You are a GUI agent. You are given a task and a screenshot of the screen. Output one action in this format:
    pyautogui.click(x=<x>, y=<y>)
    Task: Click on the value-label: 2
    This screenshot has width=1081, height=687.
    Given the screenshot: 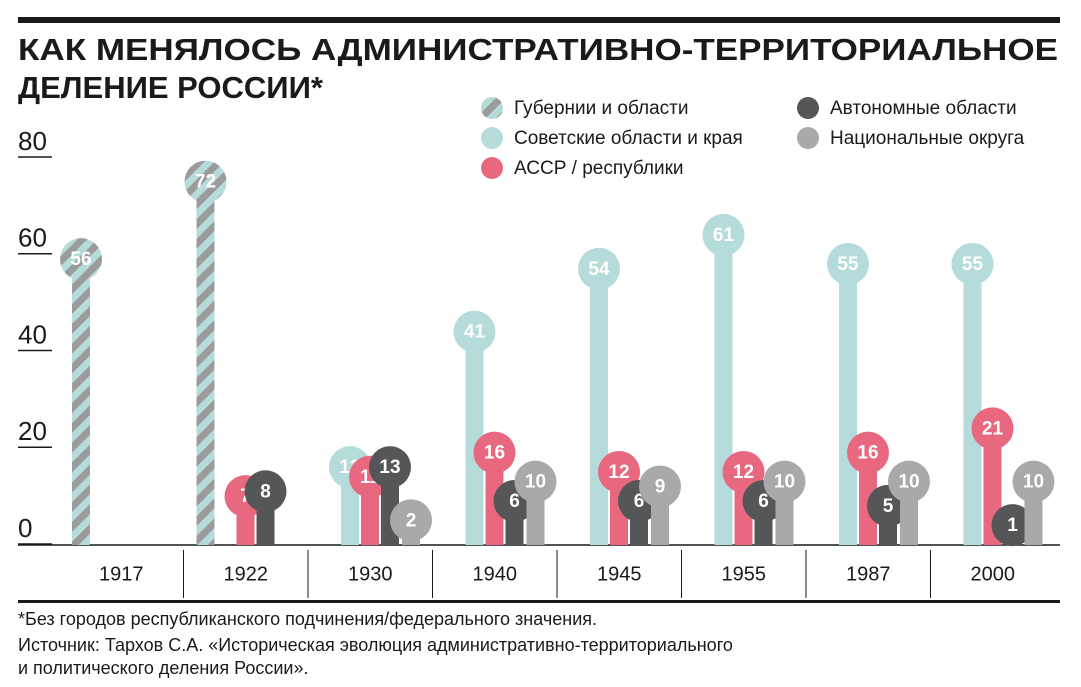 What is the action you would take?
    pyautogui.click(x=411, y=520)
    